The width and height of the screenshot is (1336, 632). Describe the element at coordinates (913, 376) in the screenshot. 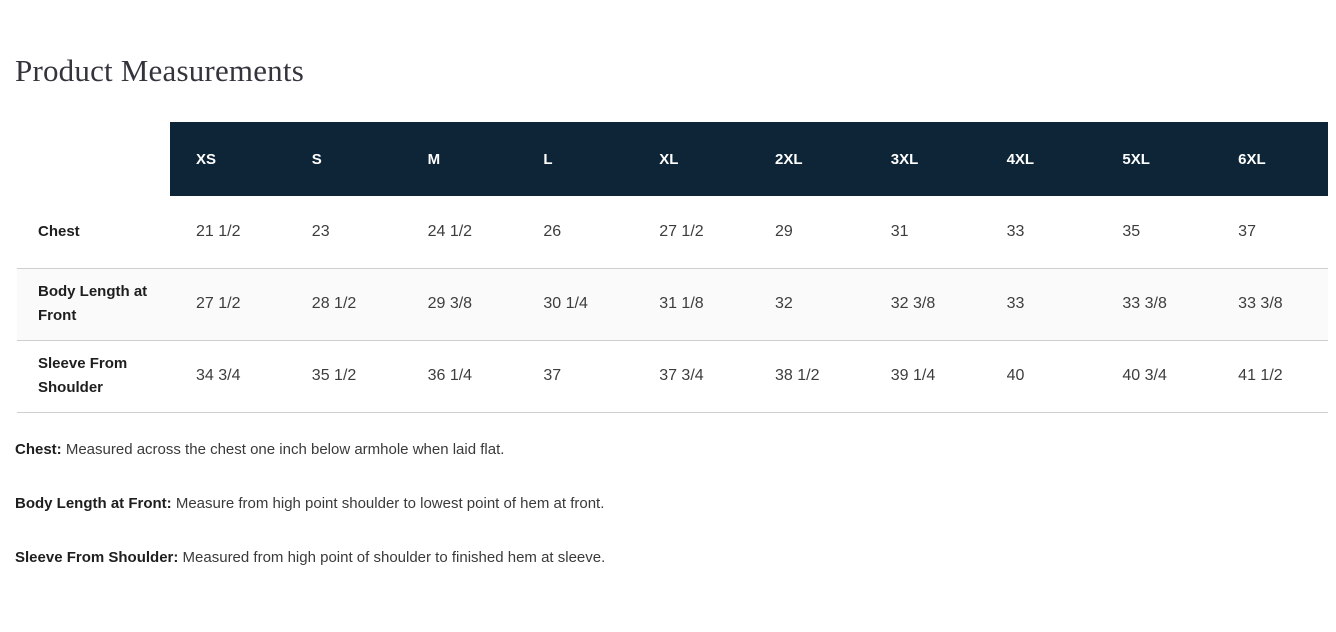

I see `sleeve-value-3xl: 39 1/4` at that location.